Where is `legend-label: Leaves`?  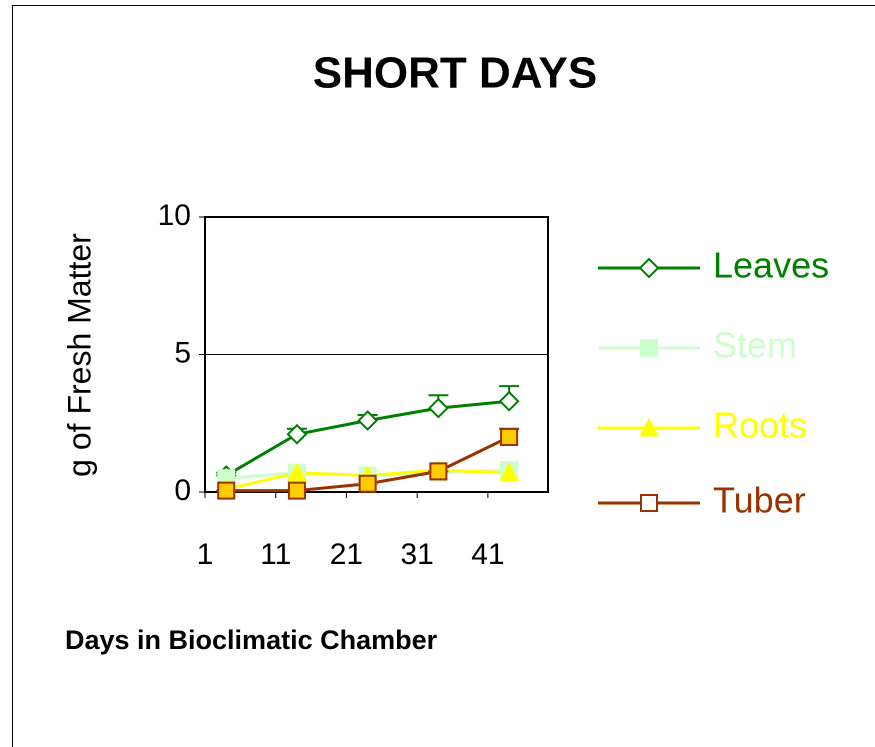
legend-label: Leaves is located at coordinates (771, 265).